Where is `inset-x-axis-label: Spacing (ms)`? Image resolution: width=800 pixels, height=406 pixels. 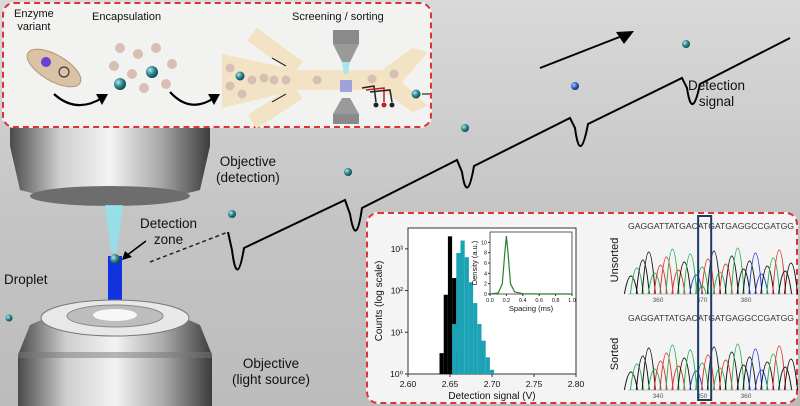 inset-x-axis-label: Spacing (ms) is located at coordinates (531, 308).